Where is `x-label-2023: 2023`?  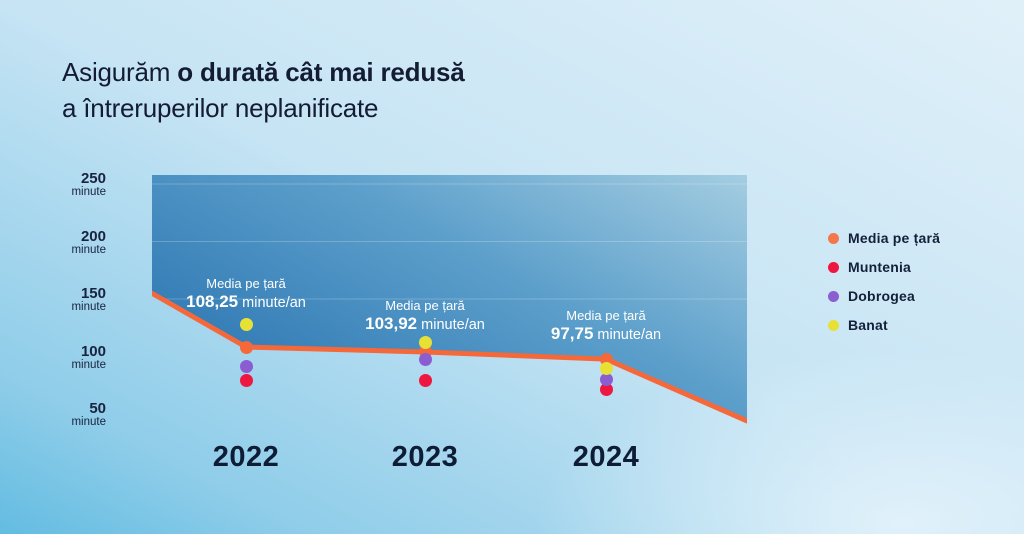
x-label-2023: 2023 is located at coordinates (425, 457).